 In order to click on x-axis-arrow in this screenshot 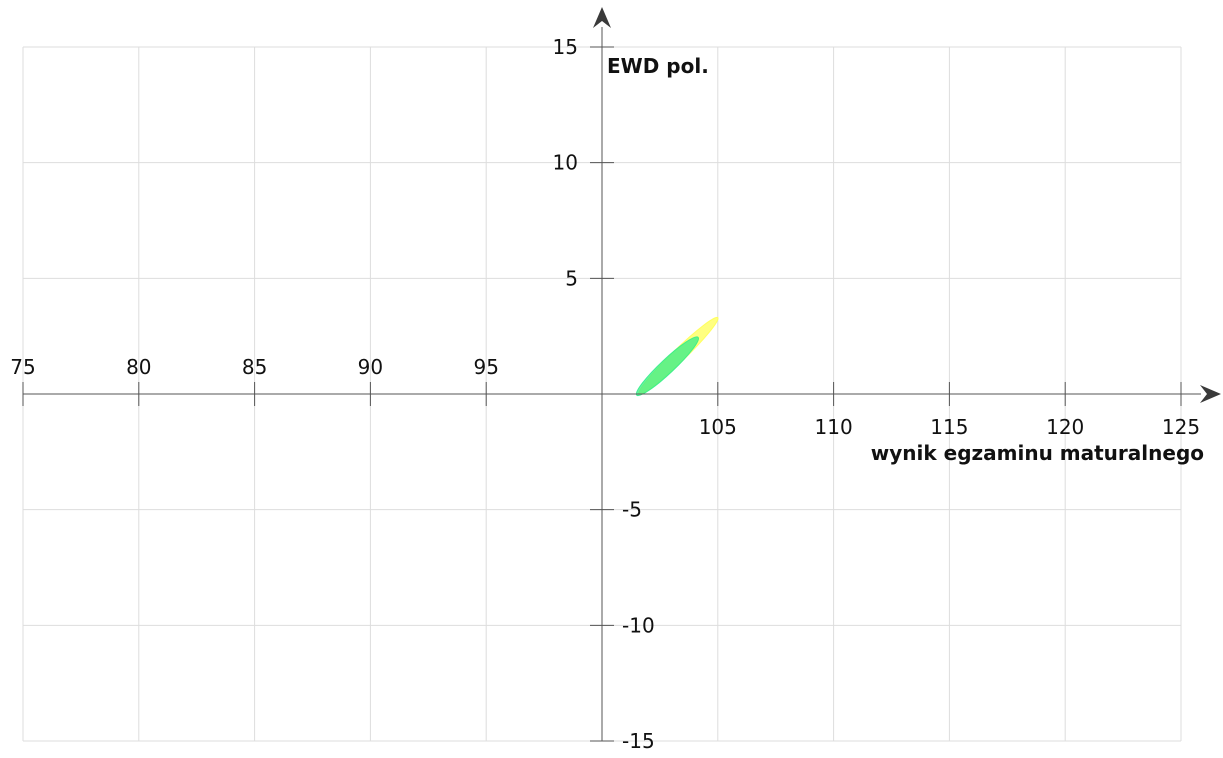, I will do `click(1210, 394)`.